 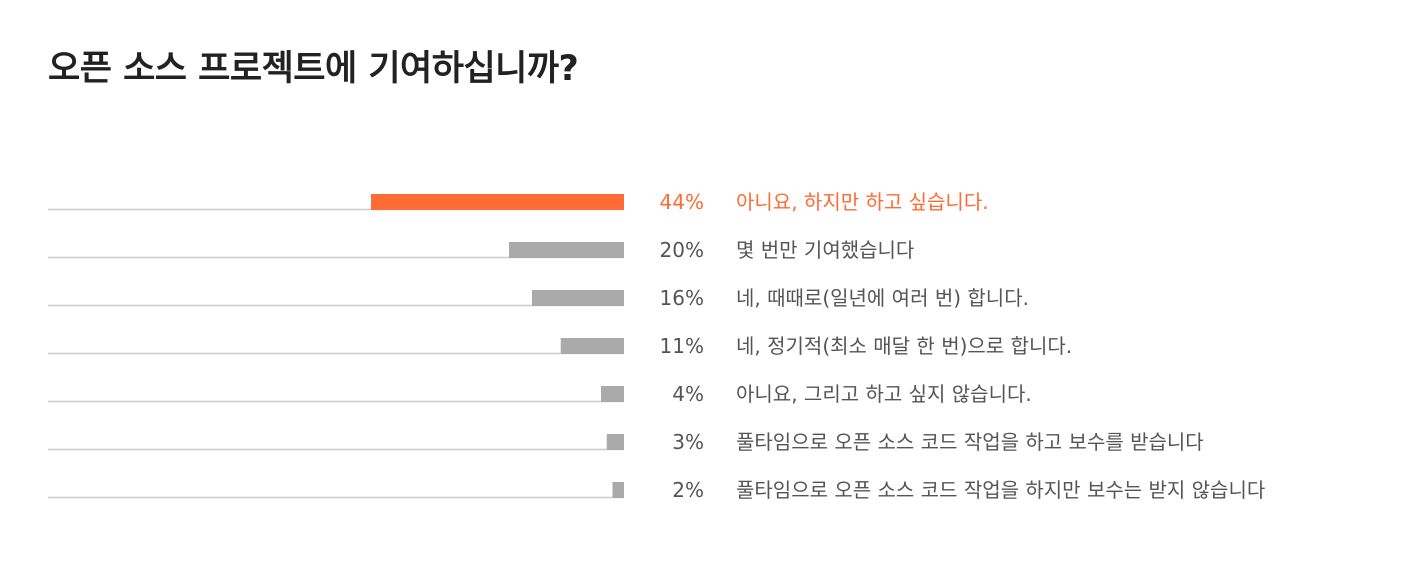 What do you see at coordinates (682, 346) in the screenshot?
I see `value-label: 11%` at bounding box center [682, 346].